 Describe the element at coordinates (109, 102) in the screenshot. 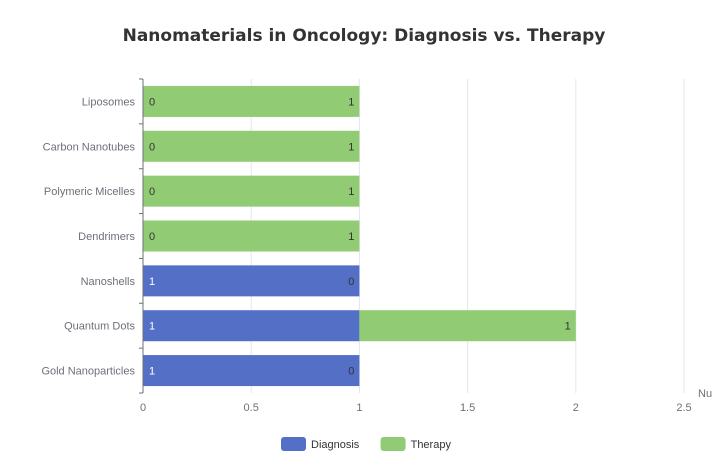

I see `y-category-label: Liposomes` at that location.